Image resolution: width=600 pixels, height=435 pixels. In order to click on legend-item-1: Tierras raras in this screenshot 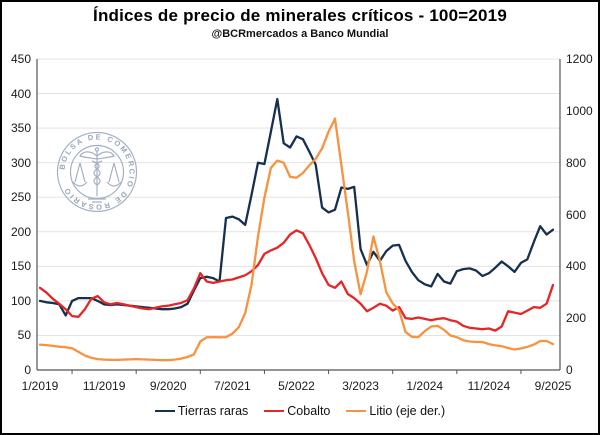, I will do `click(201, 411)`.